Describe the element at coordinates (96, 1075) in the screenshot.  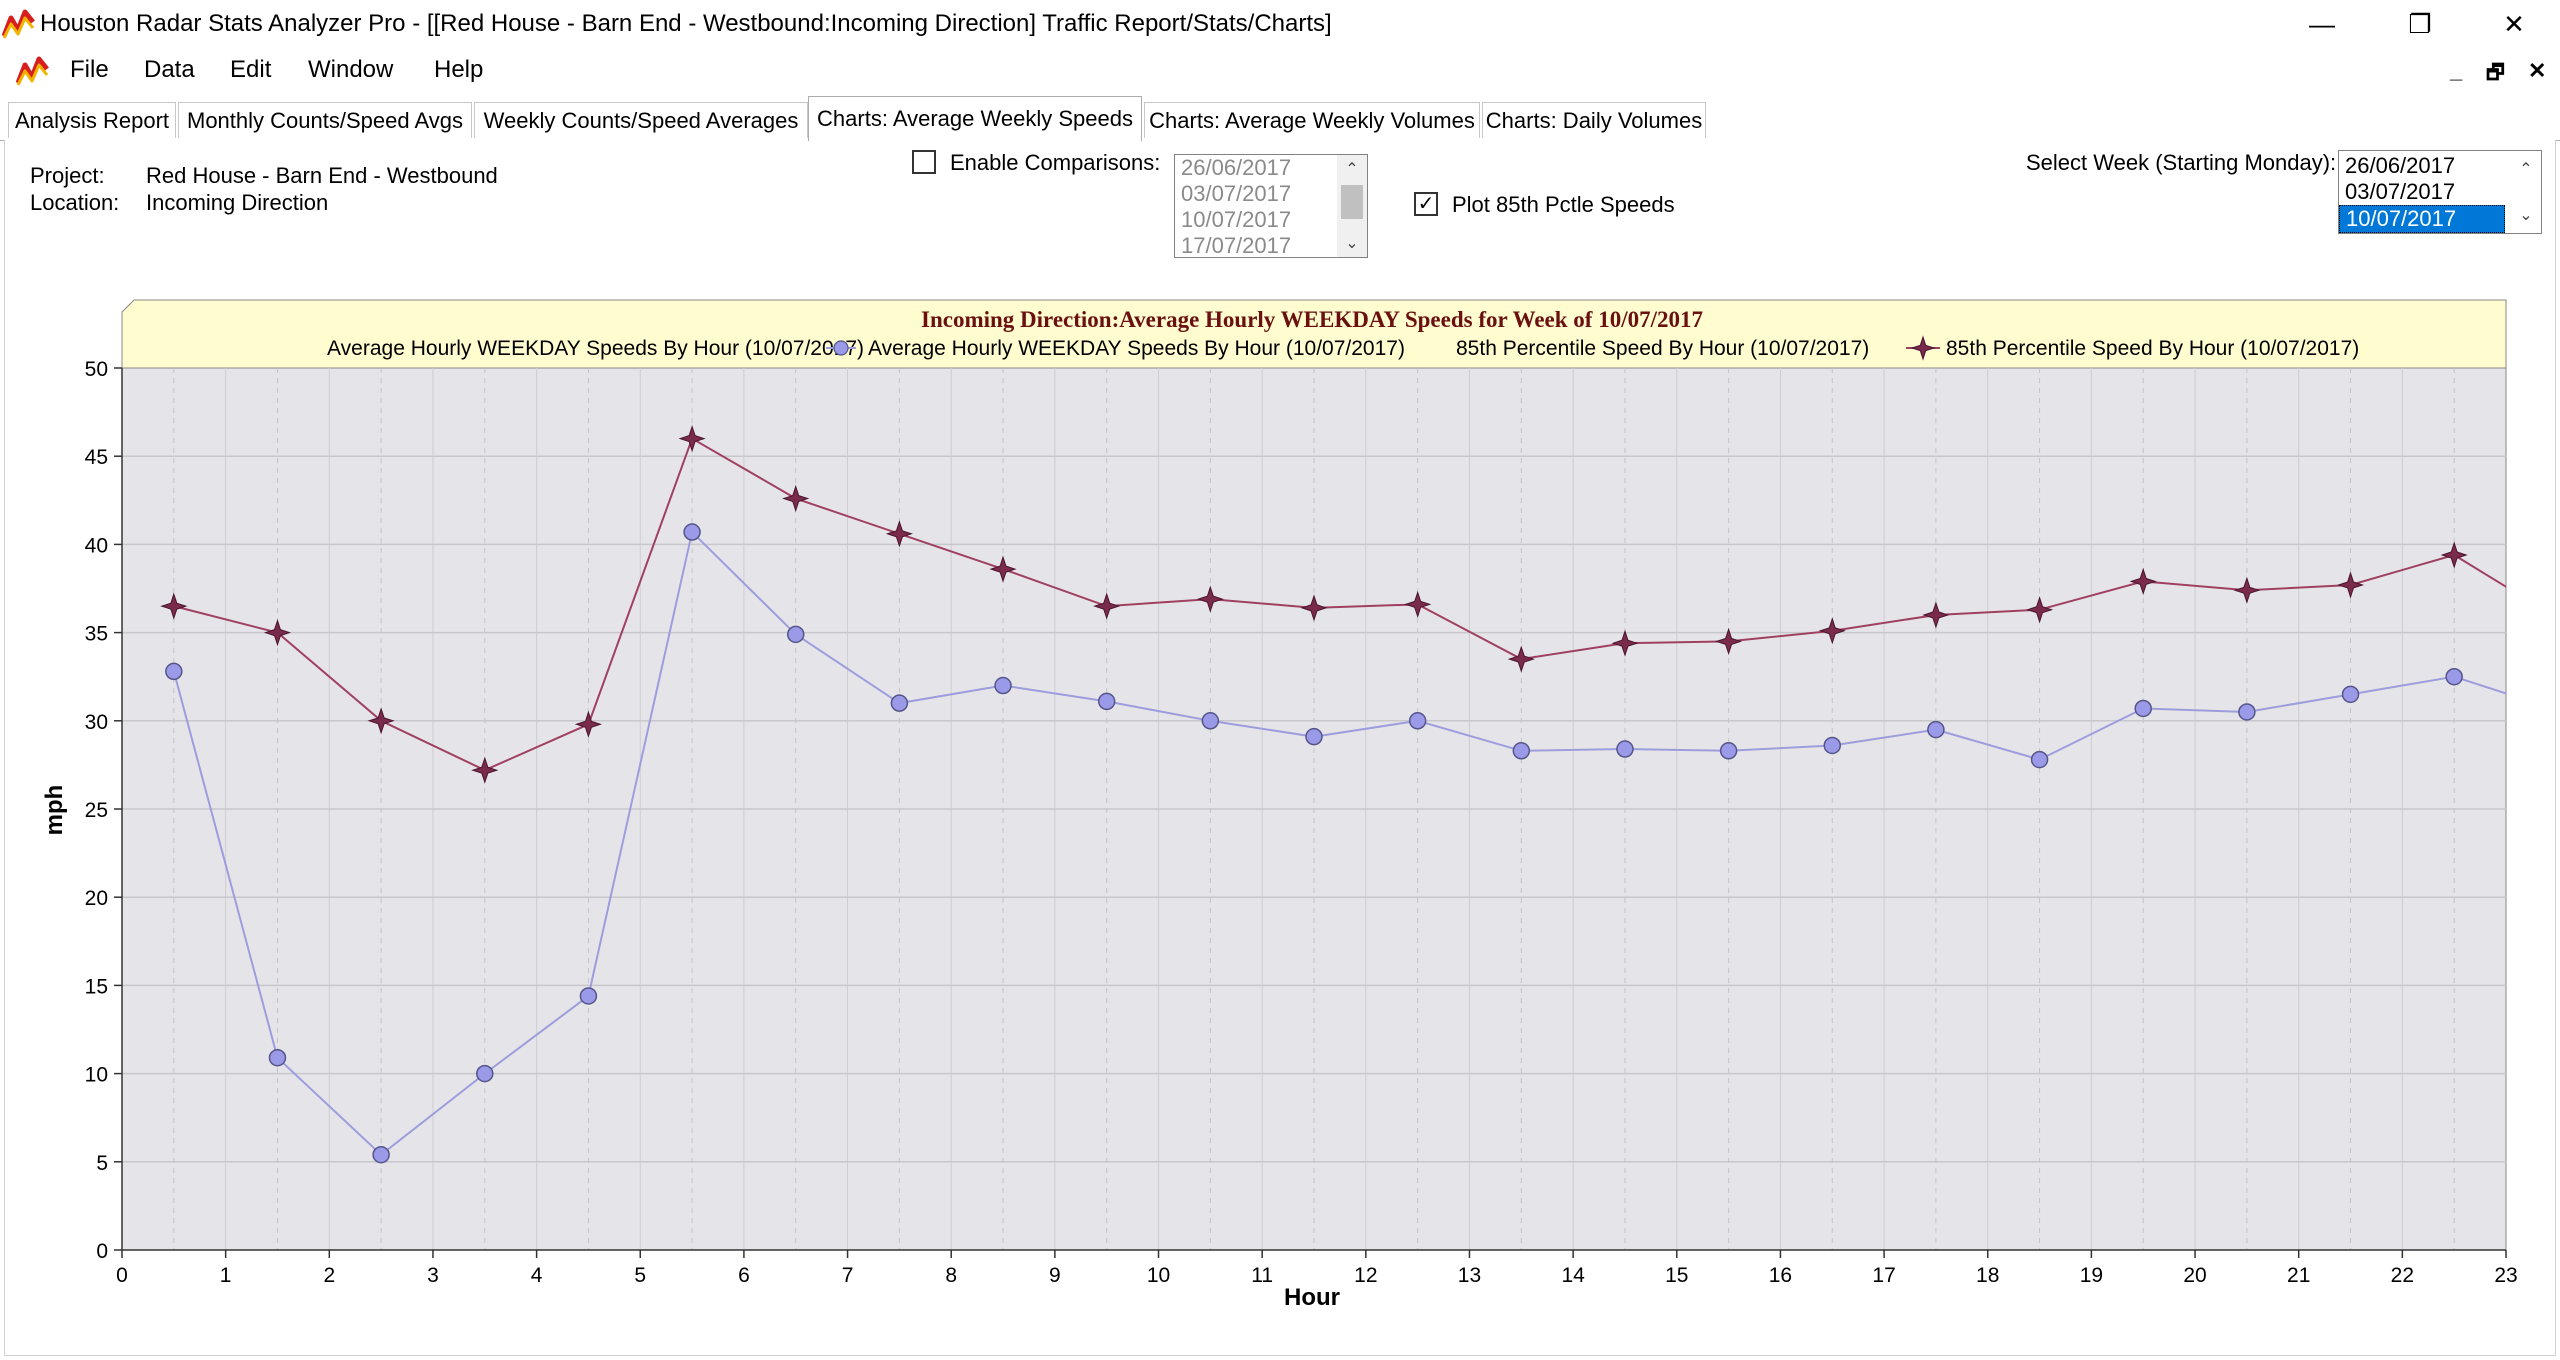
I see `y-tick-label: 10` at that location.